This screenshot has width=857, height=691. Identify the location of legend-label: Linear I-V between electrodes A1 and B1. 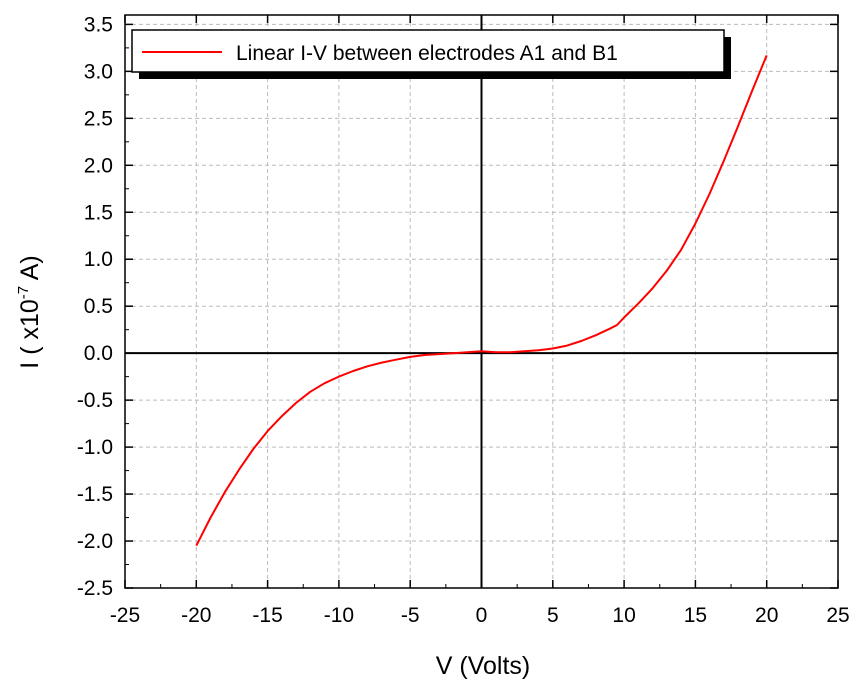
(427, 53).